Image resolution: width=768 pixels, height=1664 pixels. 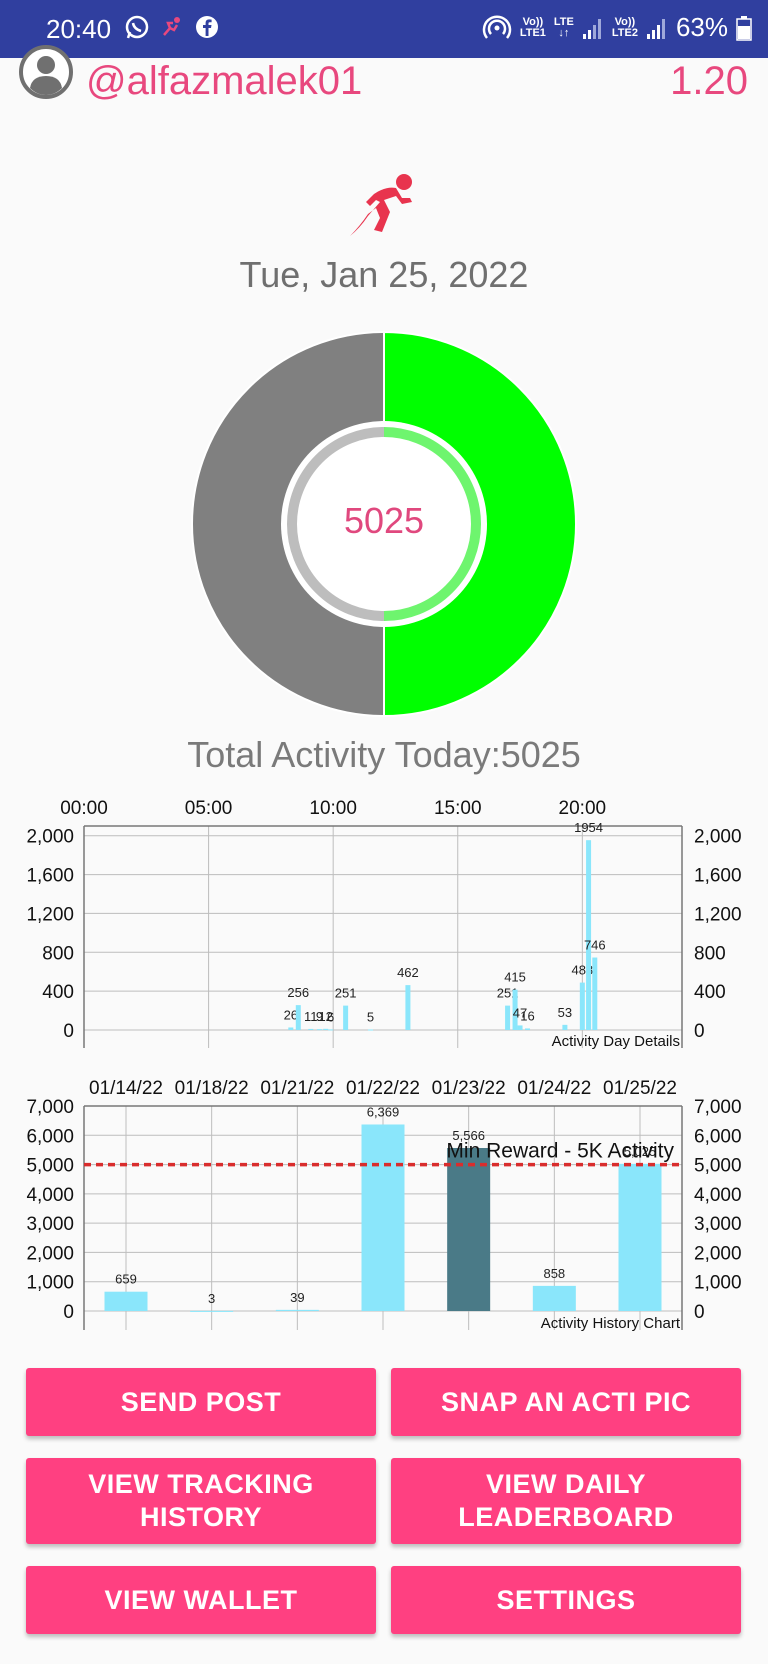 I want to click on y-tick-label-left: 400, so click(x=58, y=992).